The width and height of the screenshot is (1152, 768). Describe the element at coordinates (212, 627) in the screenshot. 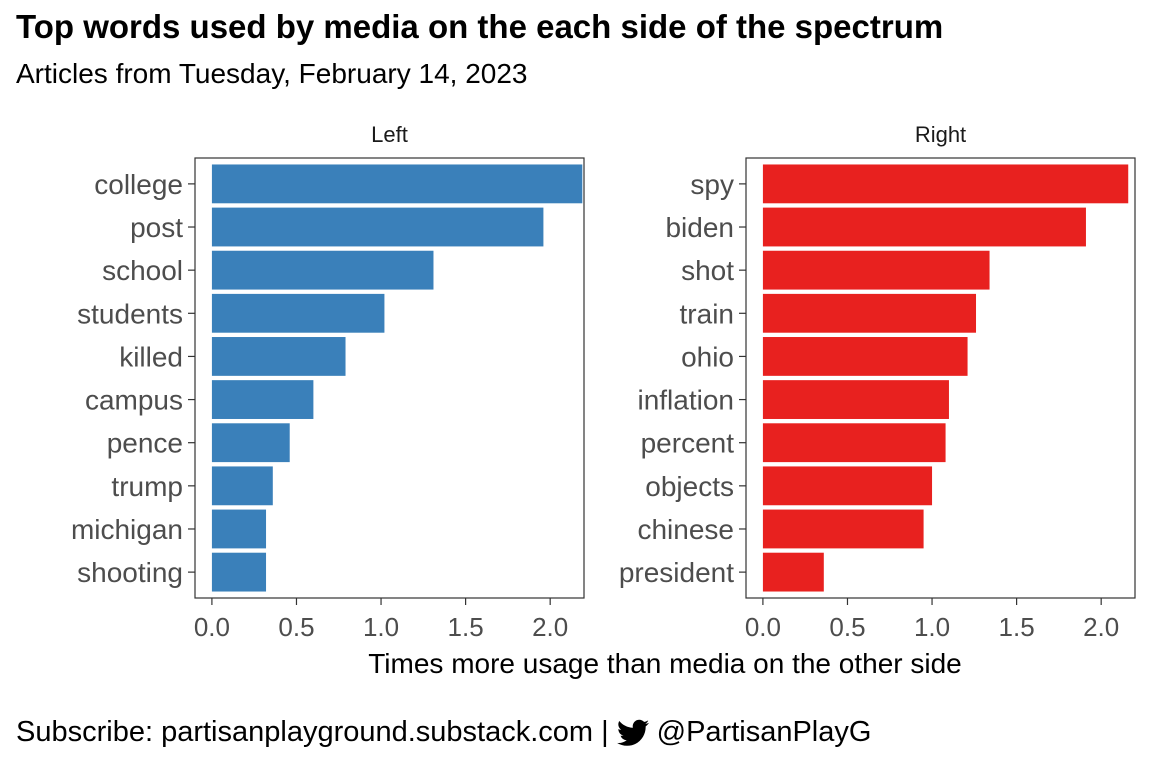

I see `x-tick-label-left: 0.0` at that location.